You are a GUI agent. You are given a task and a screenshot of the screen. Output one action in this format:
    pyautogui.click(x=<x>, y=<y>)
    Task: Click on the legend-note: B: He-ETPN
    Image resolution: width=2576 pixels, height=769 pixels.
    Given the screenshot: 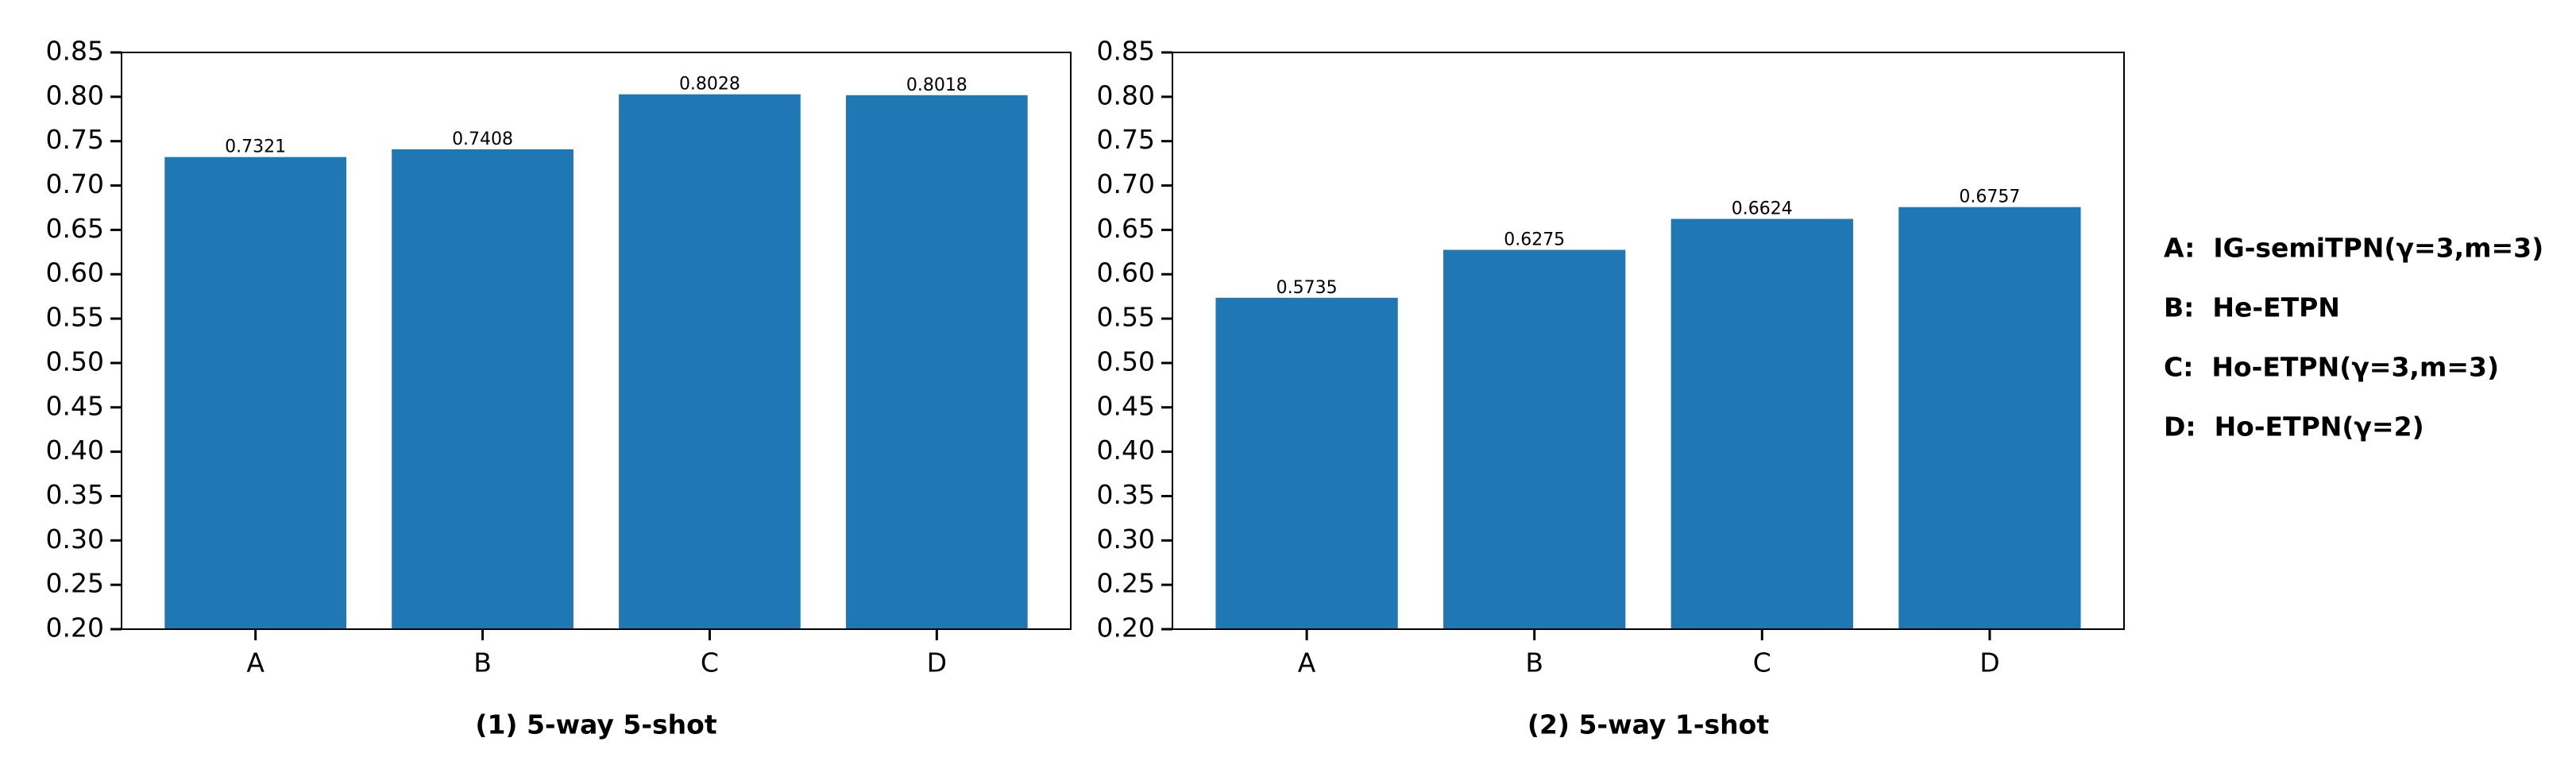 What is the action you would take?
    pyautogui.click(x=2252, y=307)
    